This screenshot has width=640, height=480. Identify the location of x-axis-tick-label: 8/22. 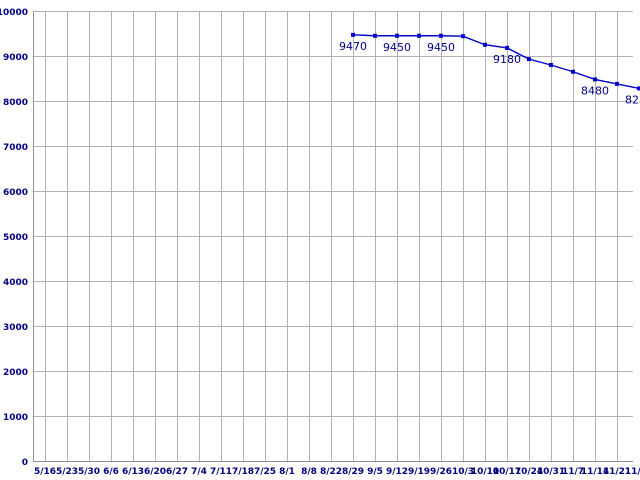
(331, 472).